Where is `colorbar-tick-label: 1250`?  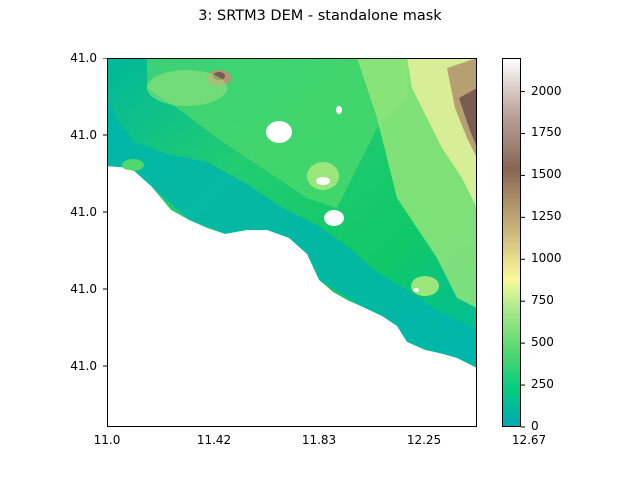 colorbar-tick-label: 1250 is located at coordinates (546, 216).